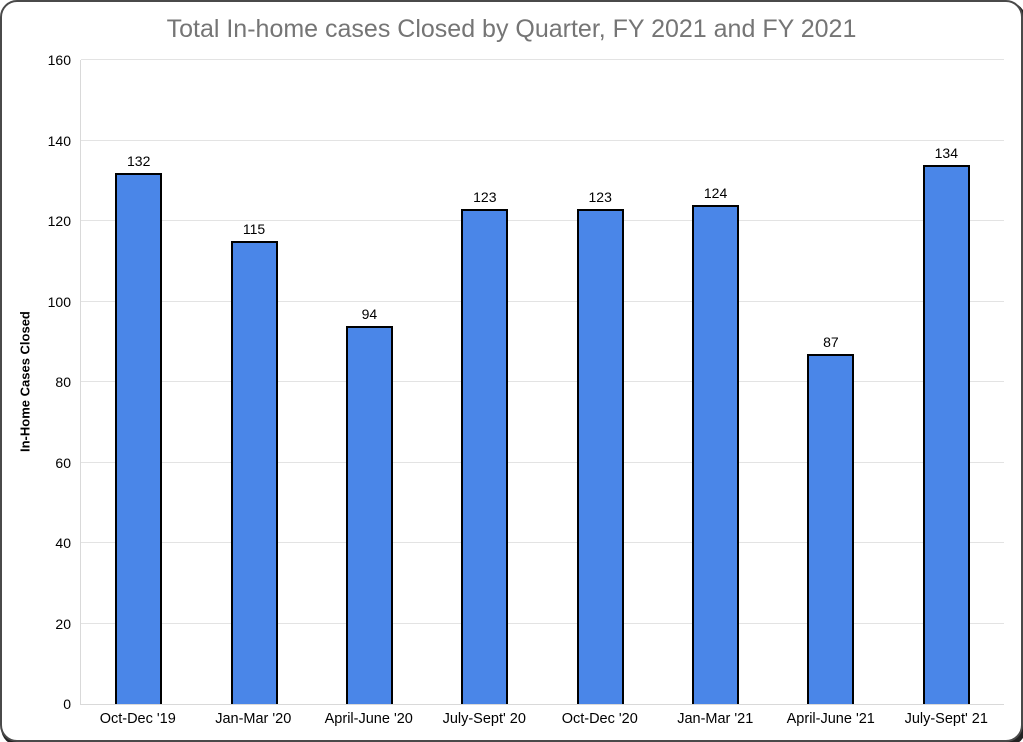 Image resolution: width=1023 pixels, height=742 pixels. I want to click on bar-value-label: 124, so click(715, 192).